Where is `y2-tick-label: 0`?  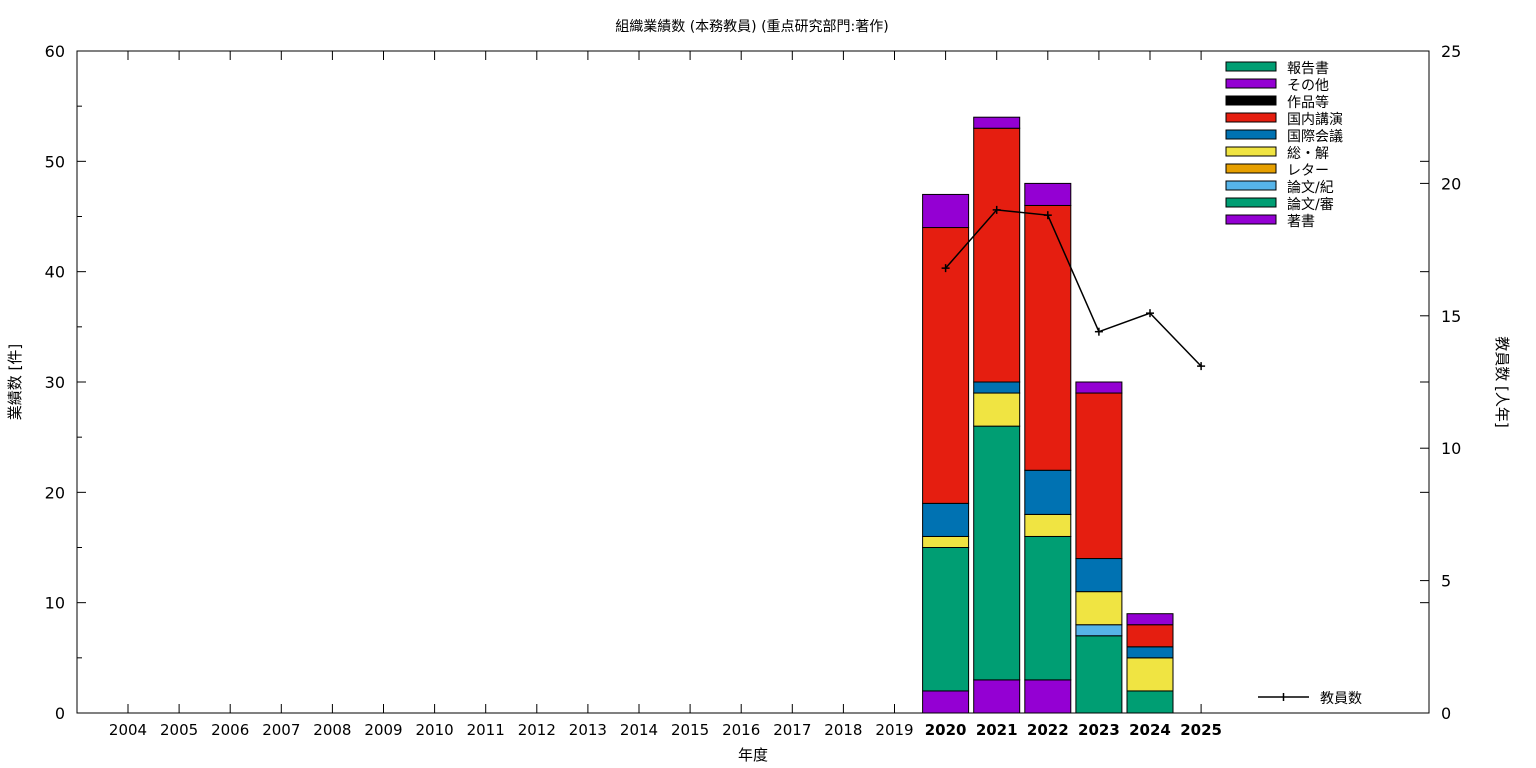 y2-tick-label: 0 is located at coordinates (1446, 713).